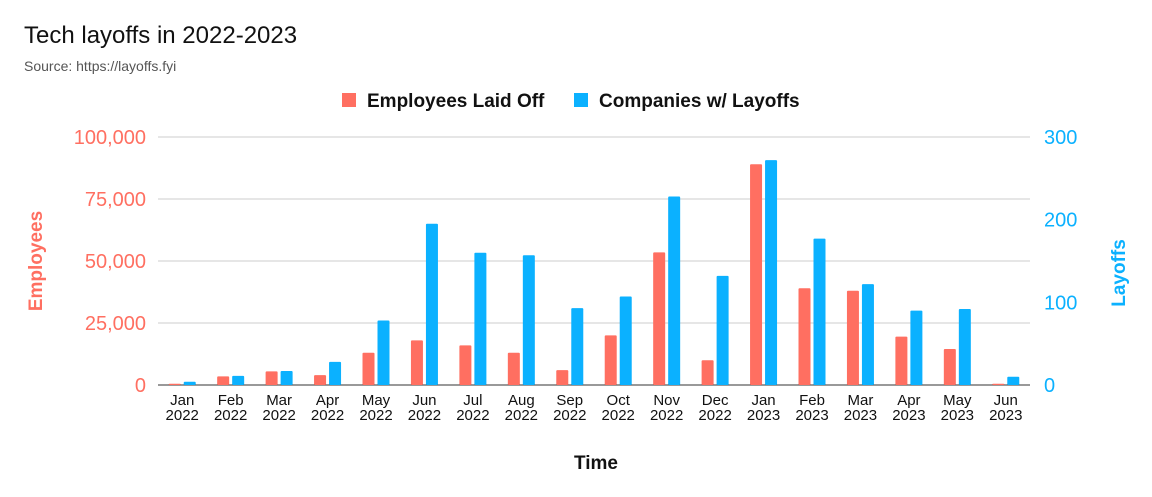 The width and height of the screenshot is (1152, 497). I want to click on y-right-axis-title: Layoffs, so click(1119, 273).